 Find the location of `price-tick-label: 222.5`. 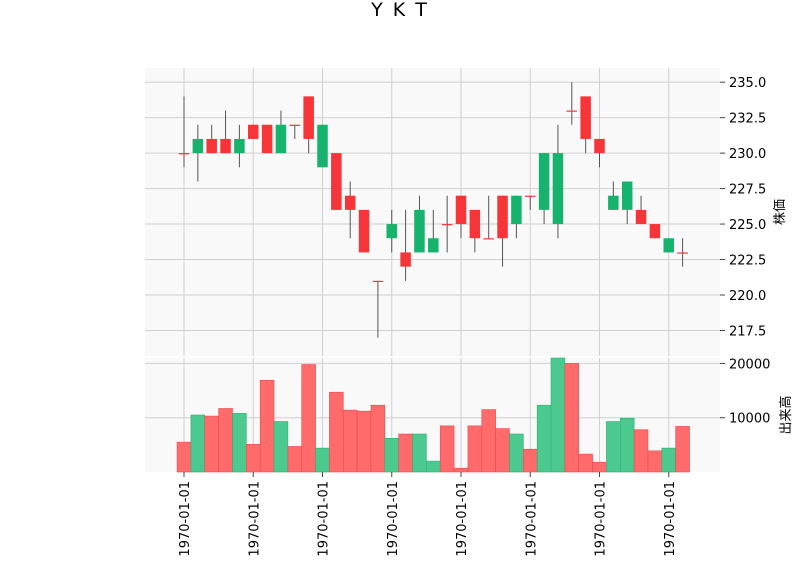

price-tick-label: 222.5 is located at coordinates (747, 261).